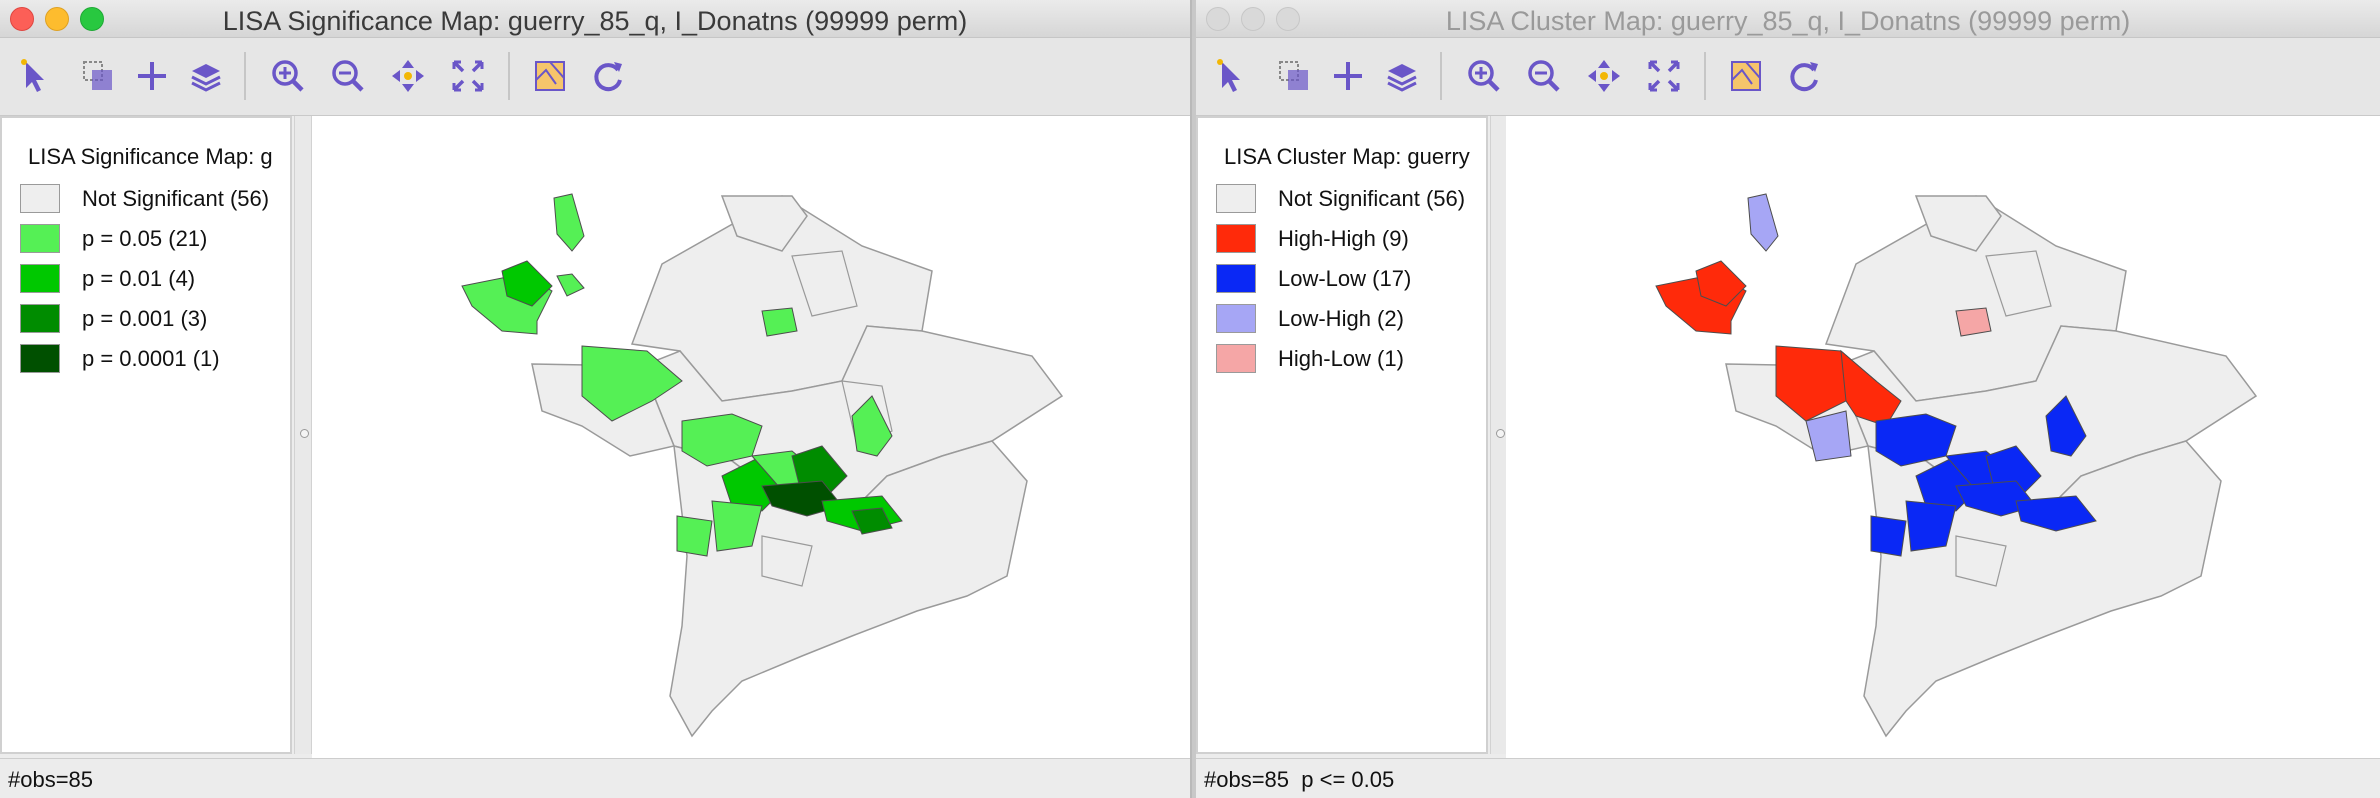 This screenshot has width=2380, height=798. Describe the element at coordinates (151, 358) in the screenshot. I see `legend-label: p = 0.0001 (1)` at that location.